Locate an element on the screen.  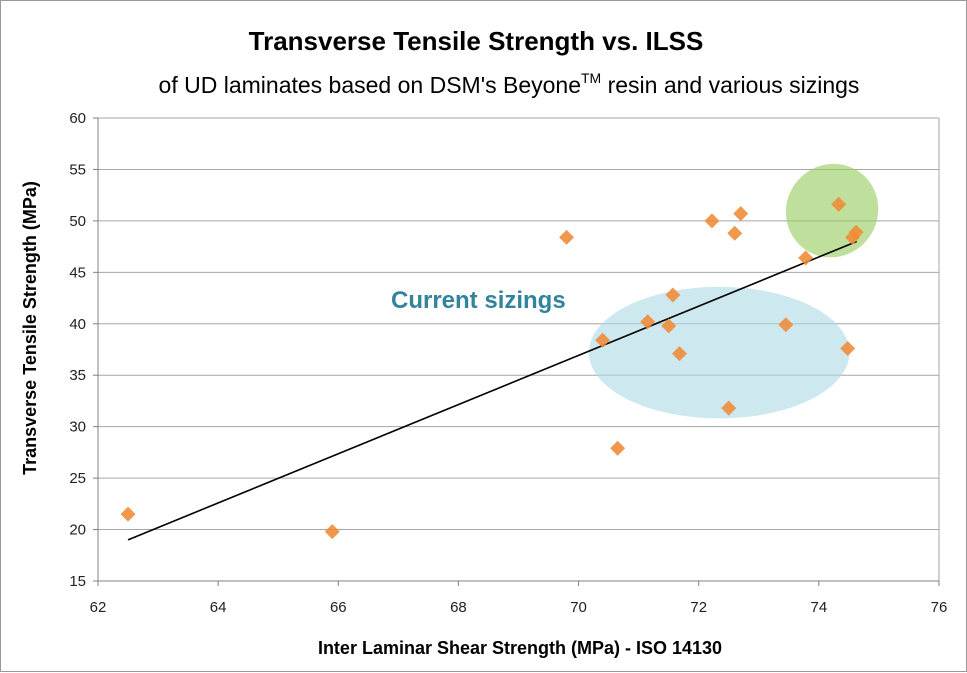
x-tick-label: 74 is located at coordinates (819, 607).